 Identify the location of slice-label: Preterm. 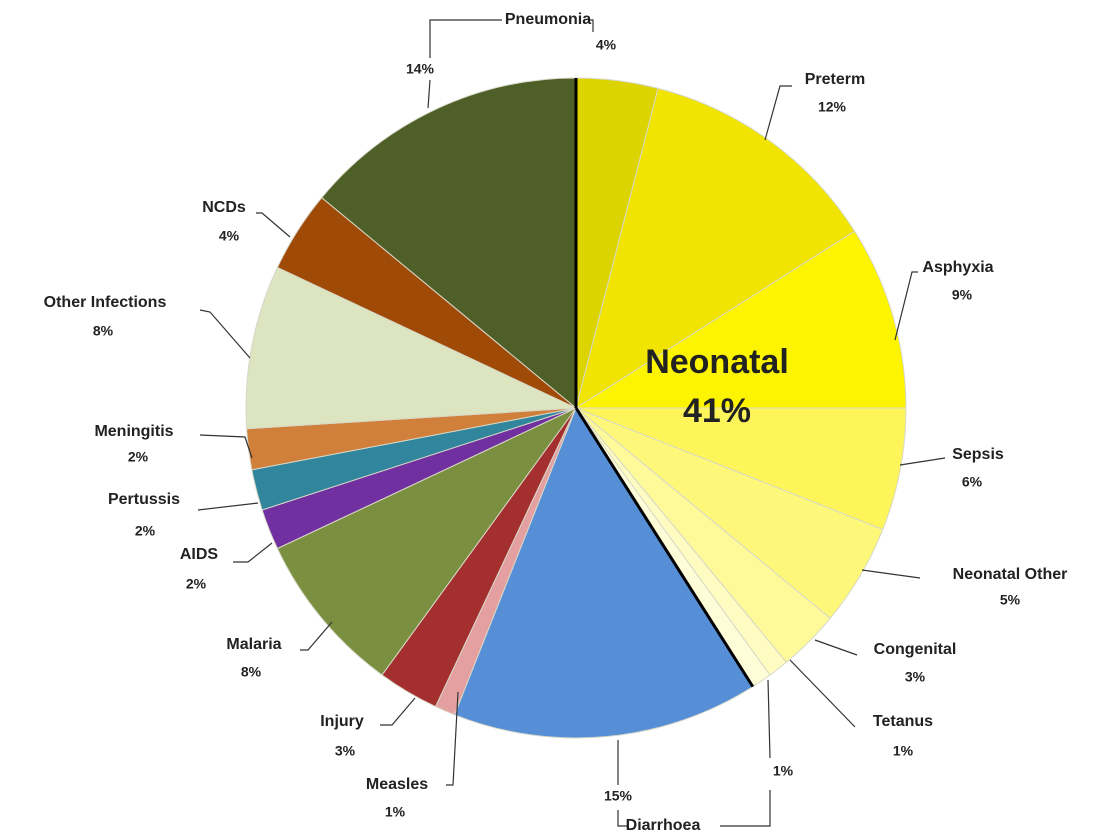
(835, 79).